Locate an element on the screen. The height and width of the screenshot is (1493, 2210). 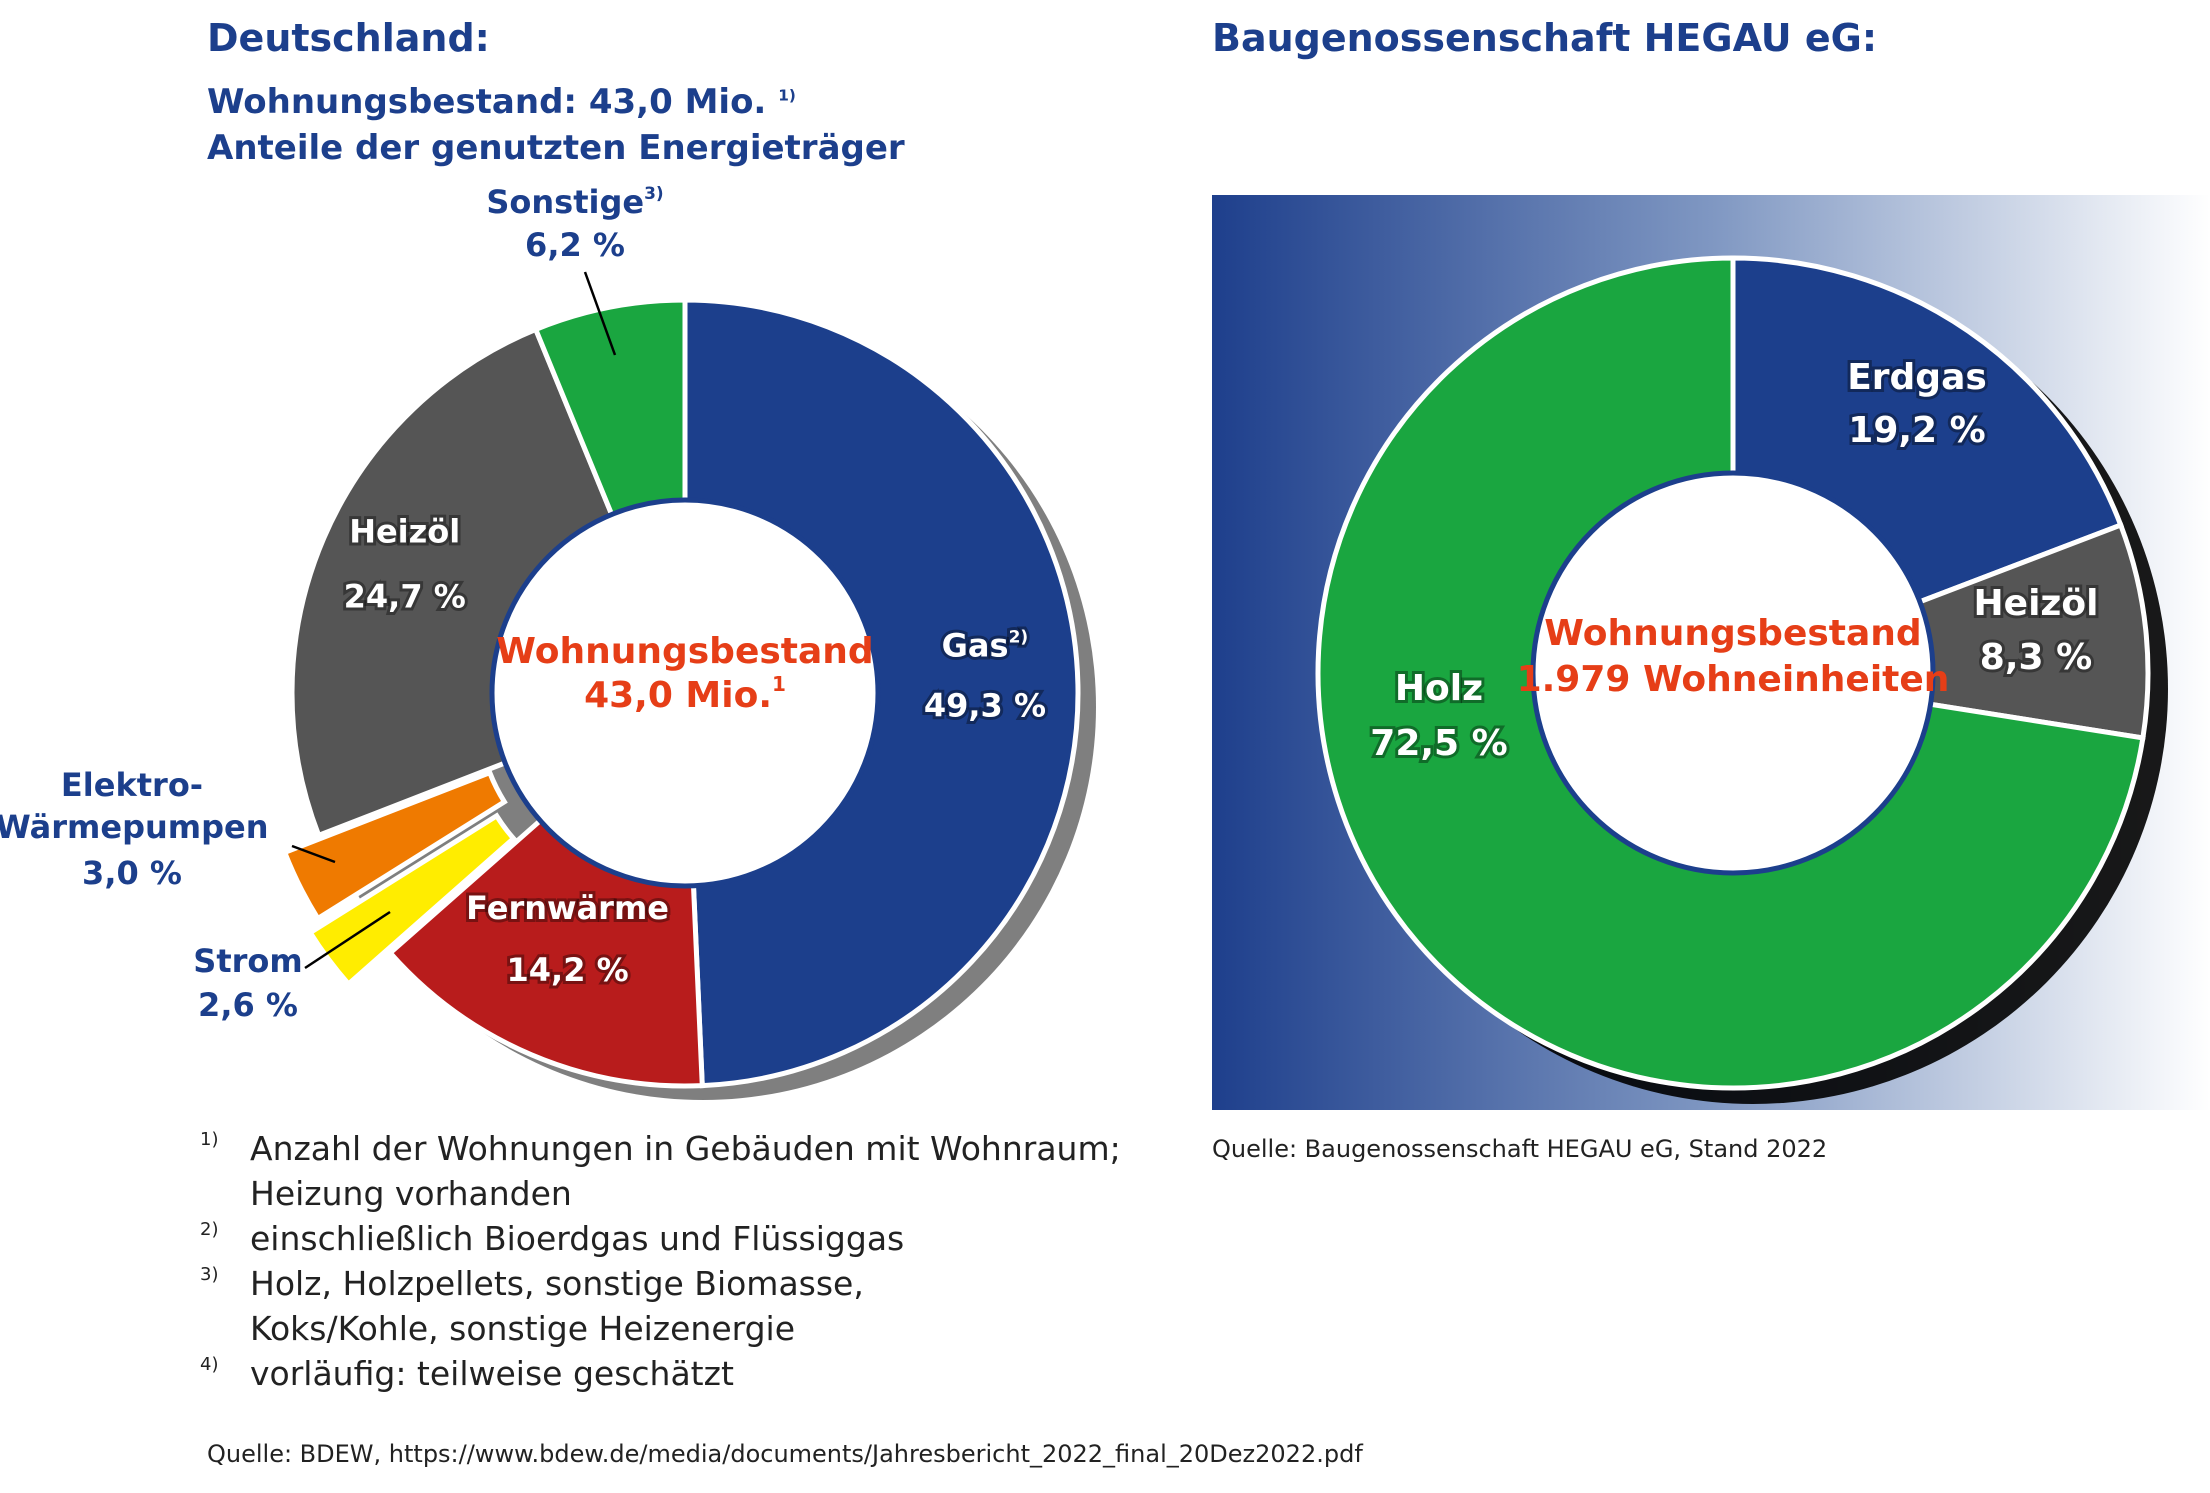
footnote-ref: 1 is located at coordinates (779, 684).